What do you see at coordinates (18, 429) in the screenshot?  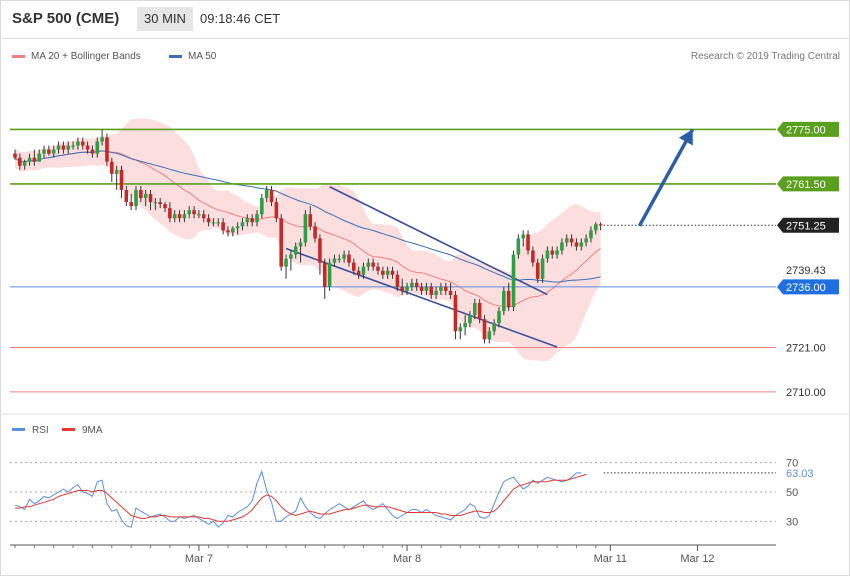 I see `rsi-swatch` at bounding box center [18, 429].